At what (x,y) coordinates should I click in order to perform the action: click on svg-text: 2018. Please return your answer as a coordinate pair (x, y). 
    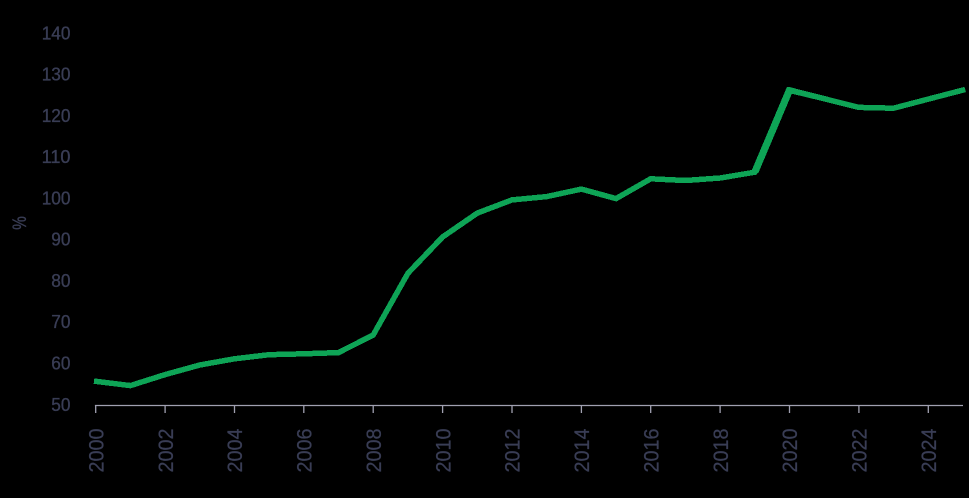
    Looking at the image, I should click on (721, 451).